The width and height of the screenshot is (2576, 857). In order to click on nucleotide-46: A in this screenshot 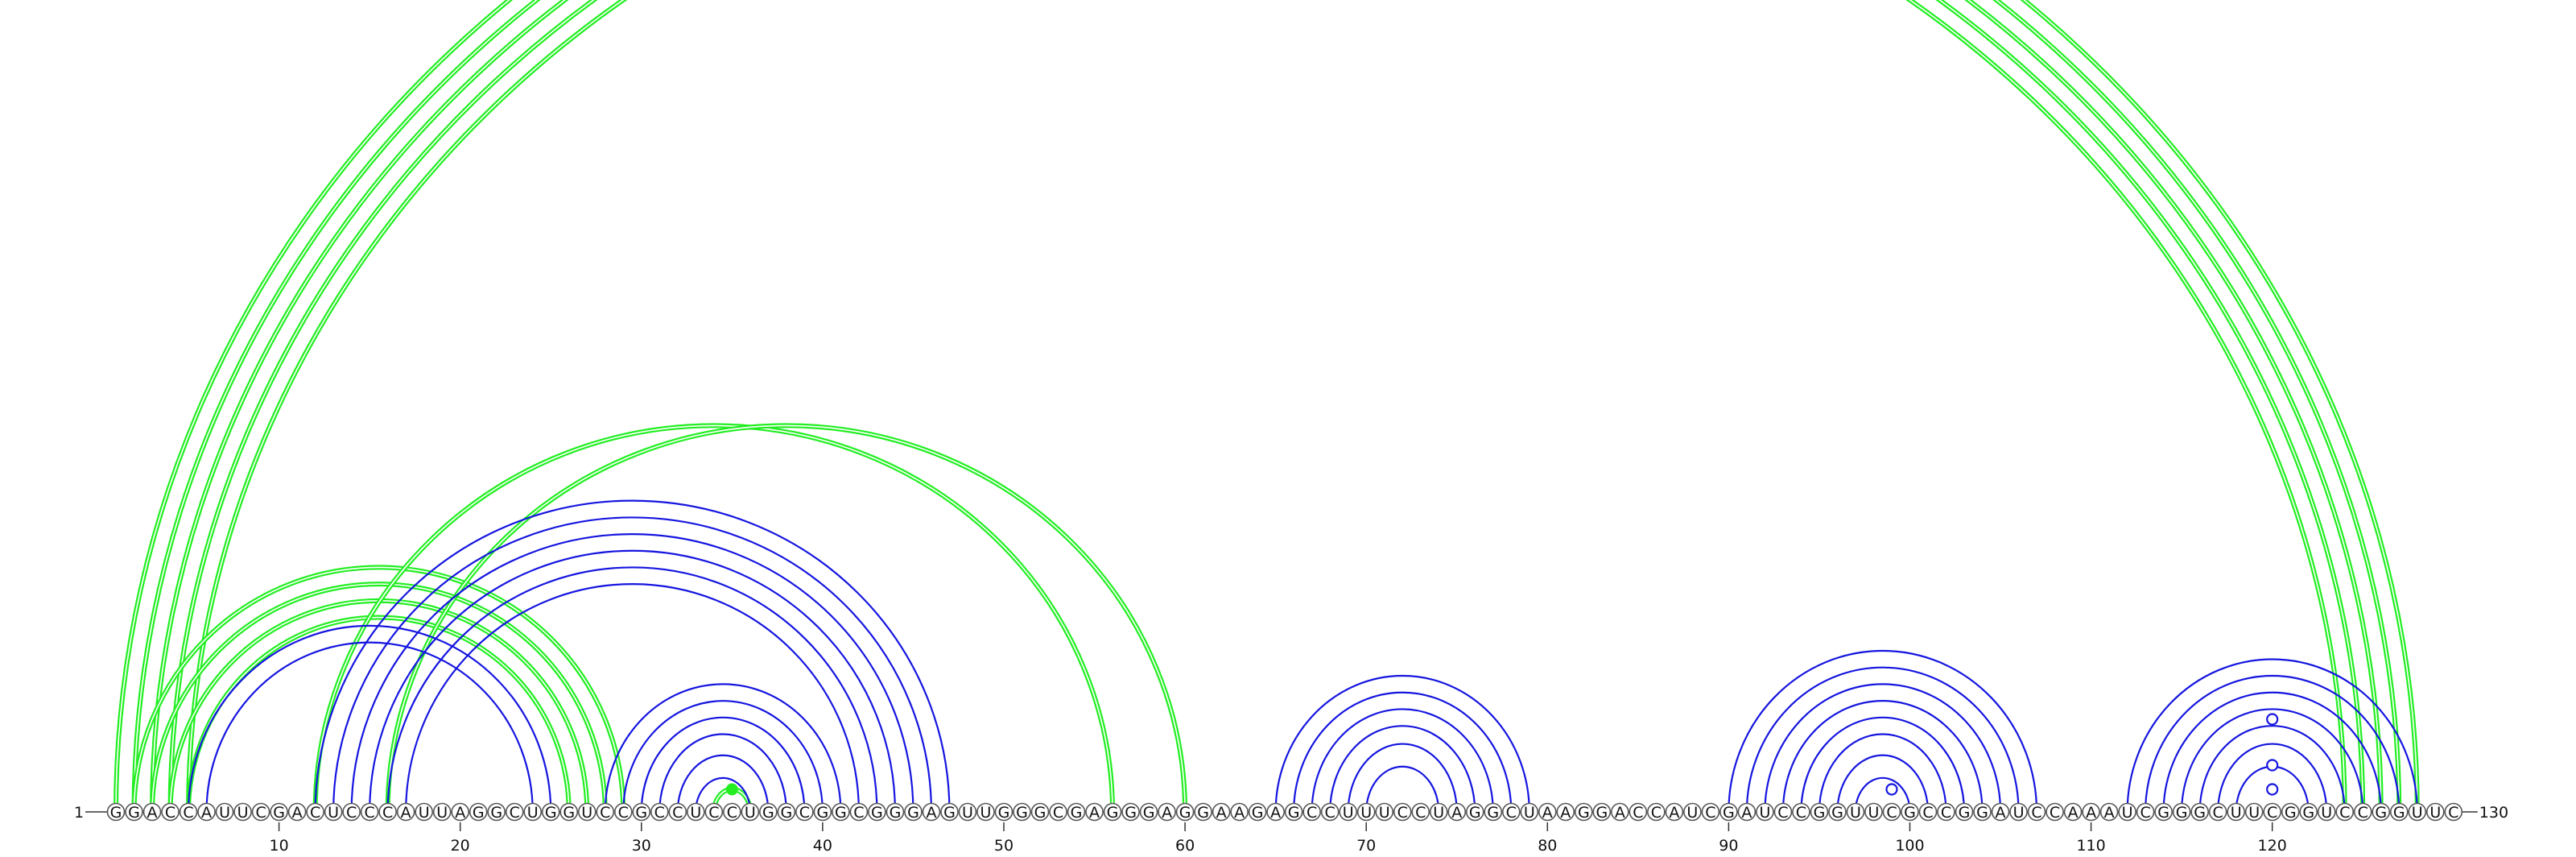, I will do `click(931, 812)`.